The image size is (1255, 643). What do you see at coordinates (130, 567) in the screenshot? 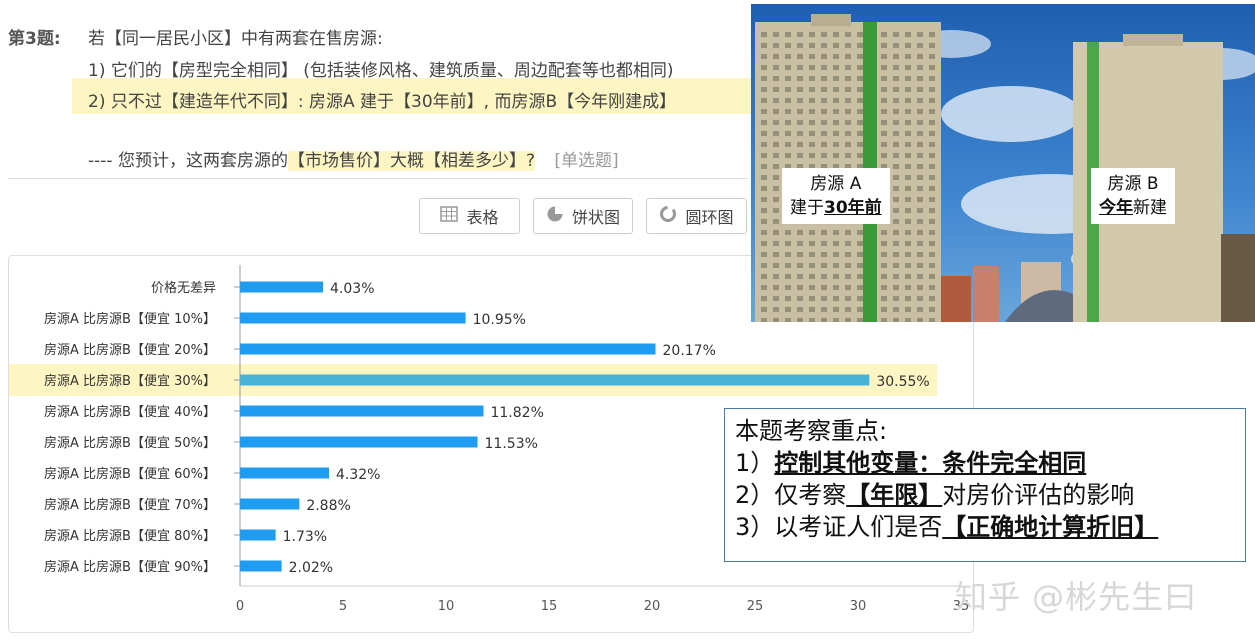
I see `category-label: 房源A 比房源B【便宜 90%】` at bounding box center [130, 567].